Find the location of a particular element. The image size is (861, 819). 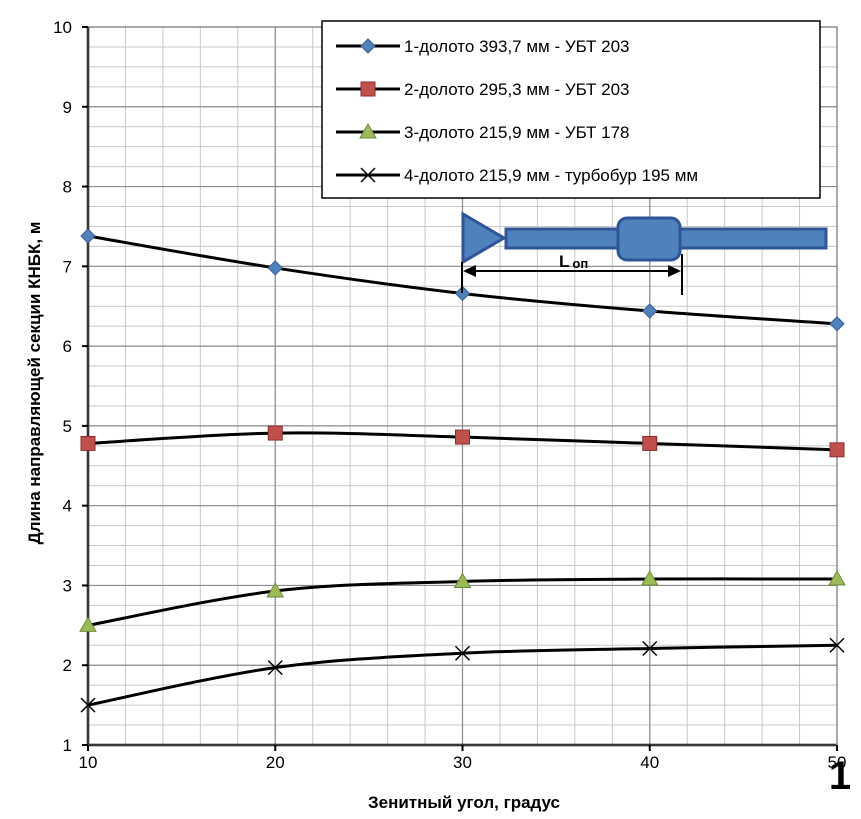

x-tick-label: 40 is located at coordinates (649, 762).